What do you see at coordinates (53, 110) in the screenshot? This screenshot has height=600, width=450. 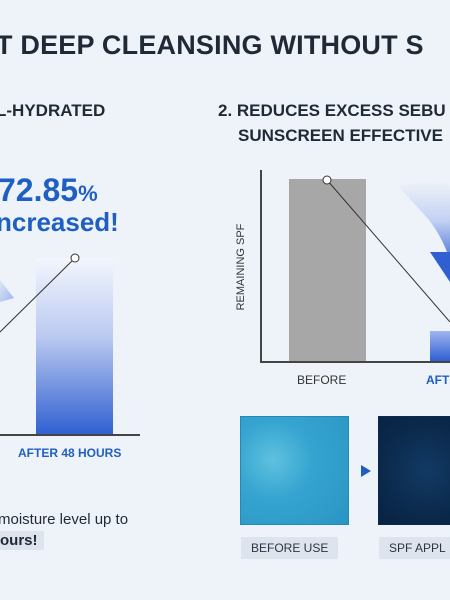 I see `left-section-heading: L-HYDRATED` at bounding box center [53, 110].